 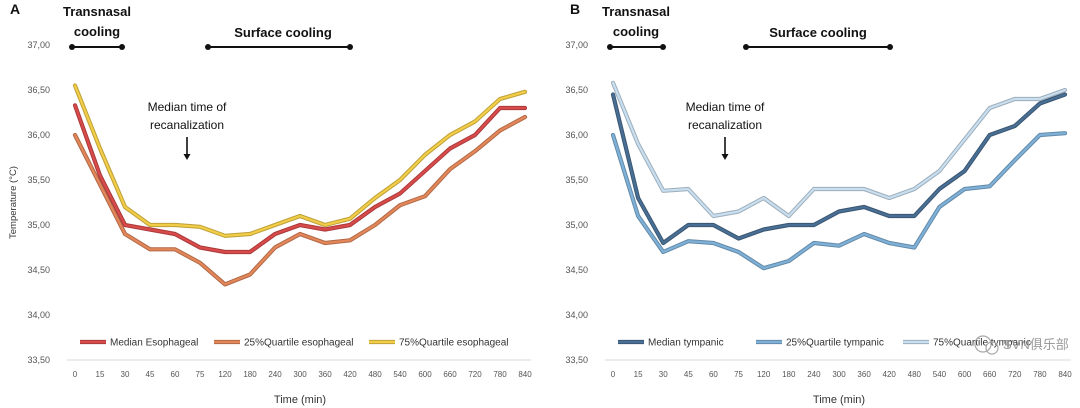 What do you see at coordinates (299, 343) in the screenshot?
I see `legend-label: 25%Quartile esophageal` at bounding box center [299, 343].